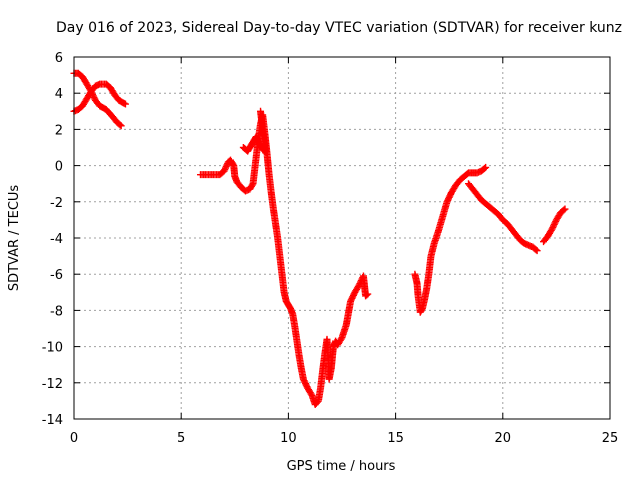  What do you see at coordinates (52, 348) in the screenshot?
I see `y-tick-label: -10` at bounding box center [52, 348].